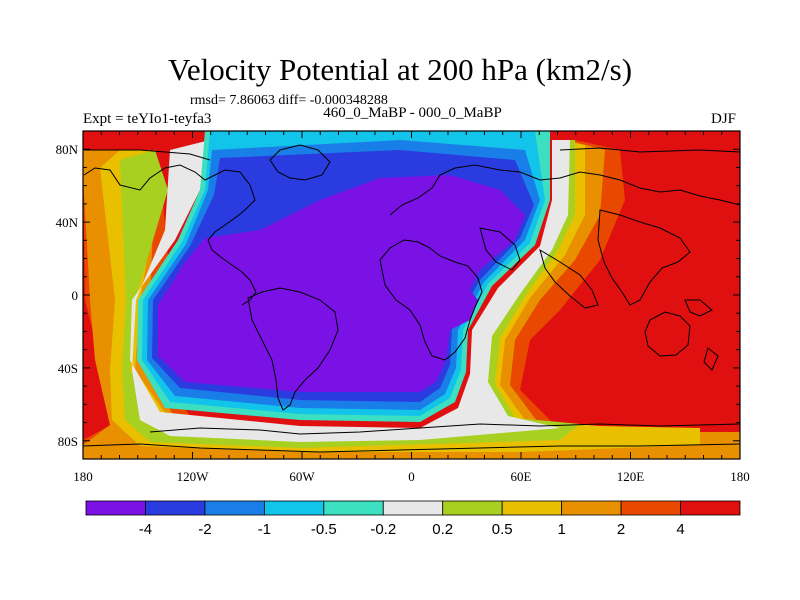 This screenshot has width=800, height=600. I want to click on colorbar-label: 4, so click(680, 529).